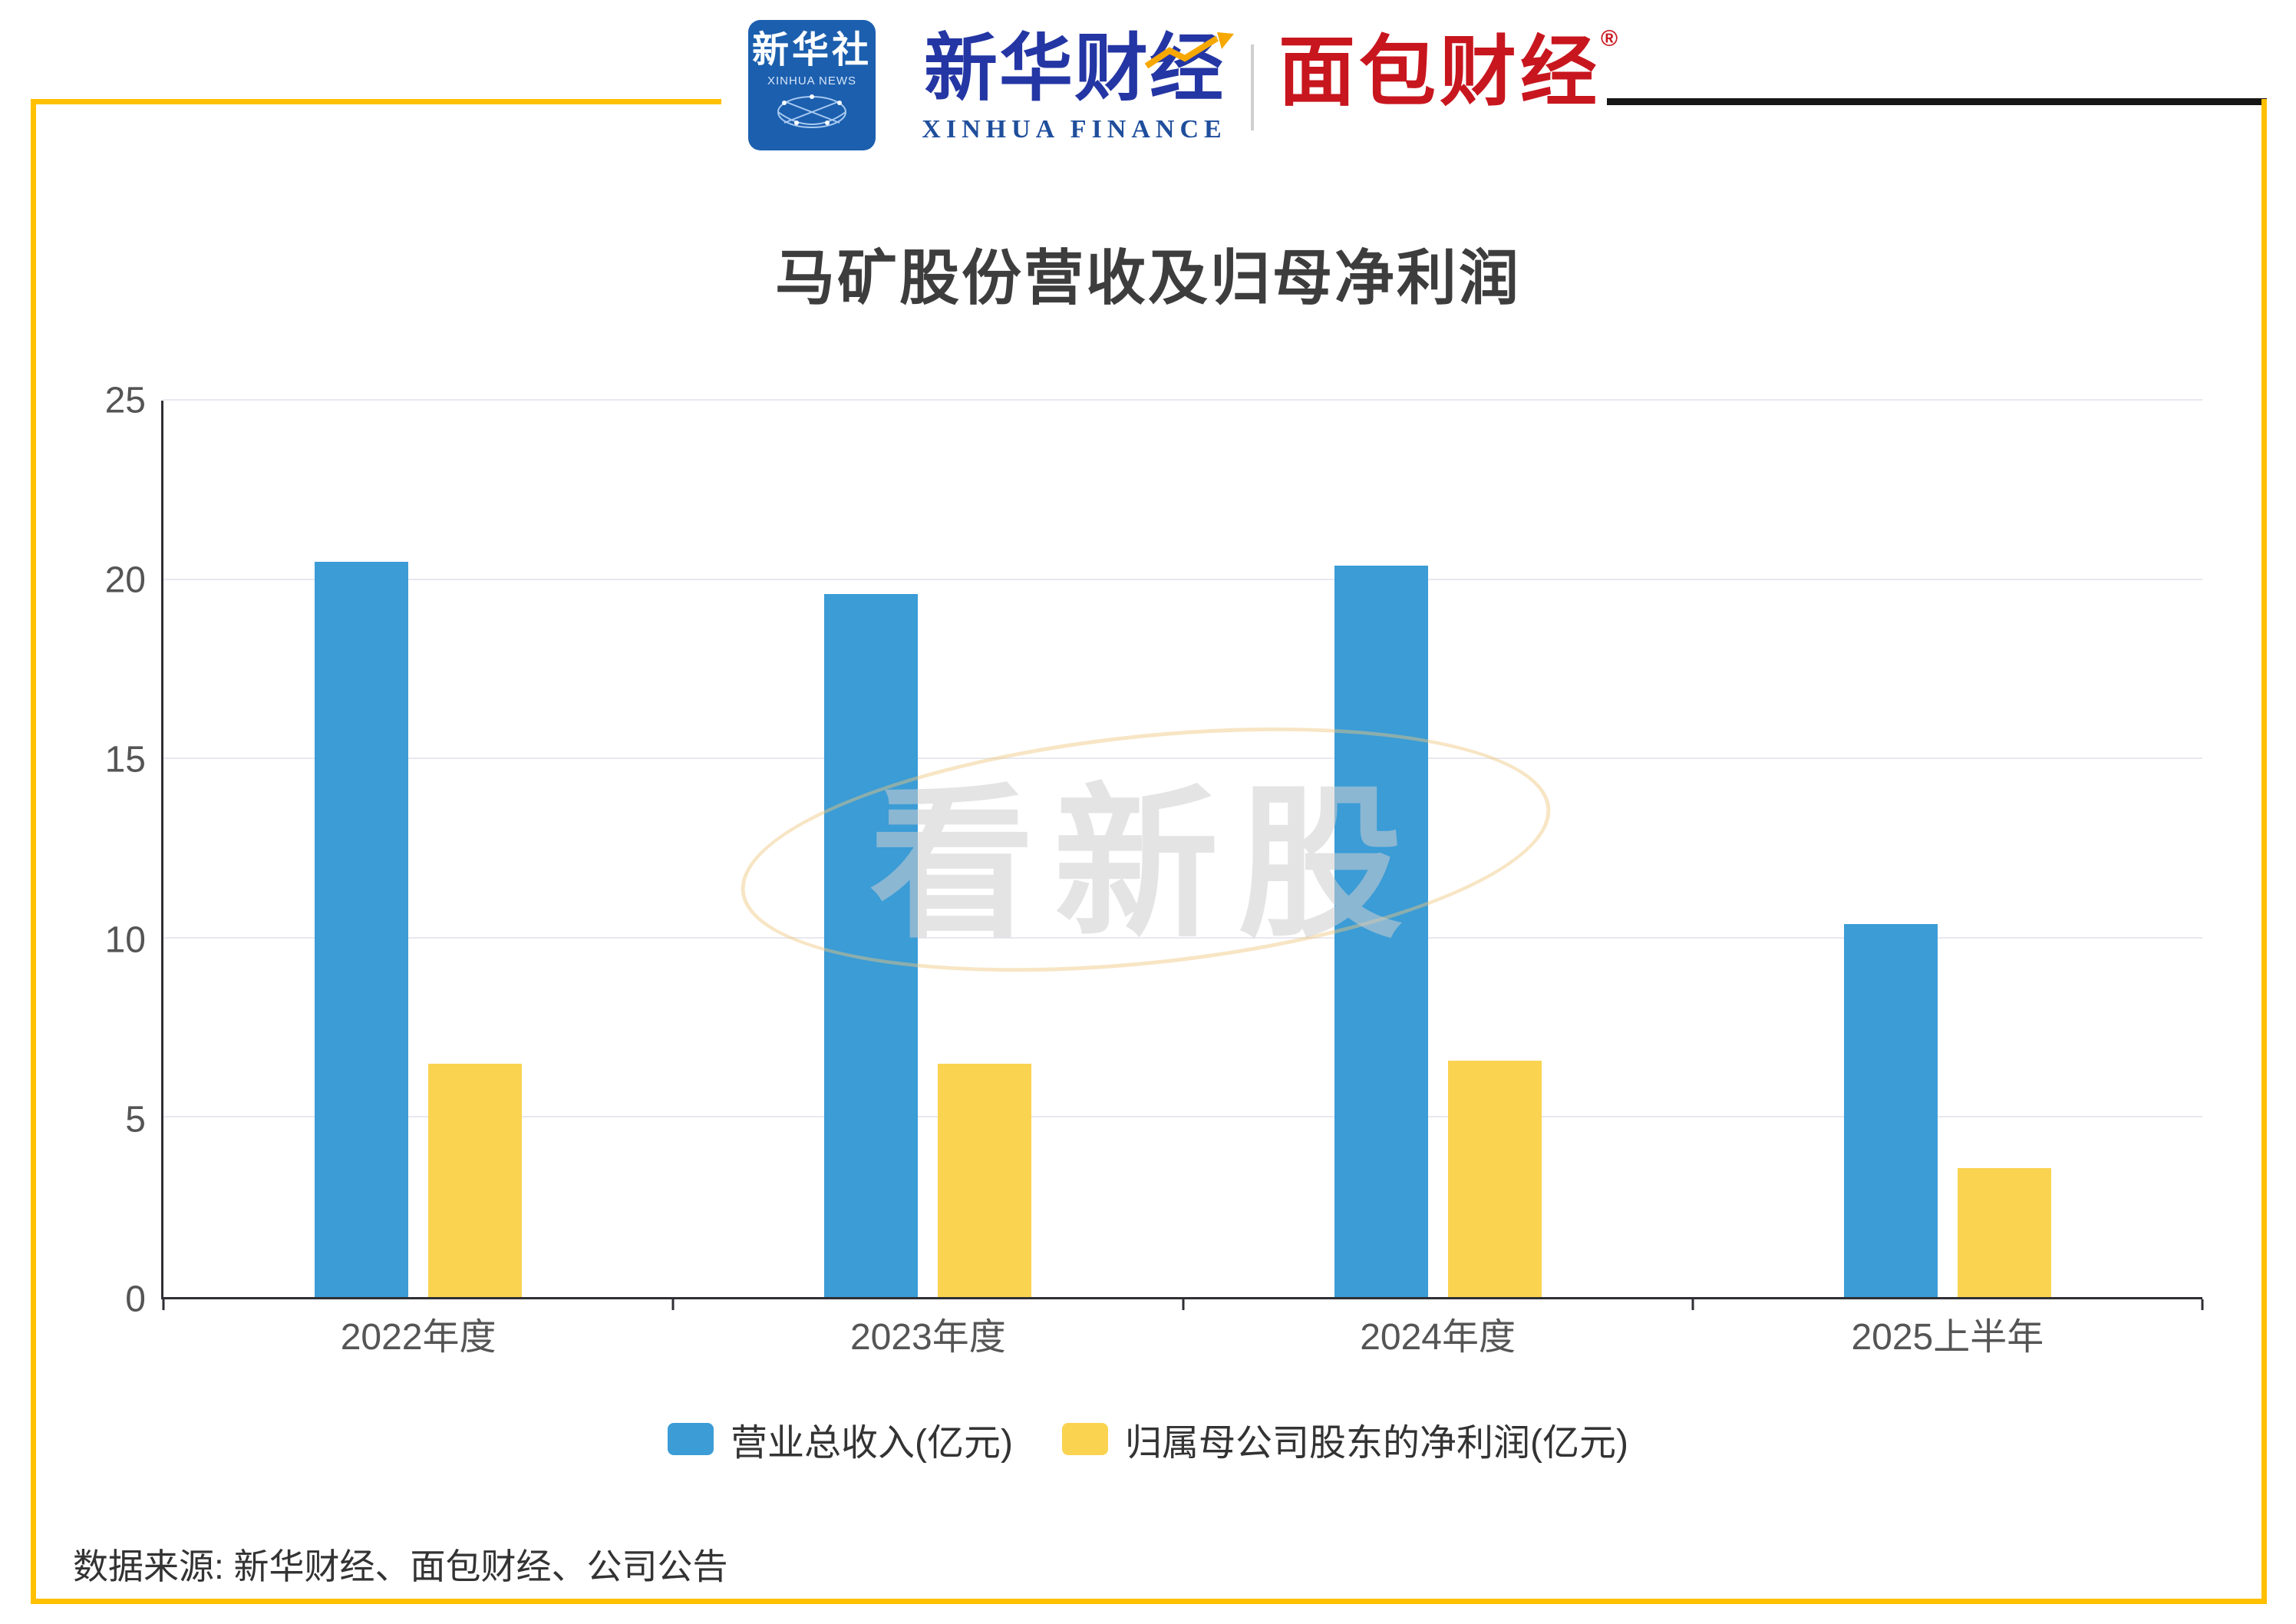  I want to click on header-rule-line, so click(1937, 101).